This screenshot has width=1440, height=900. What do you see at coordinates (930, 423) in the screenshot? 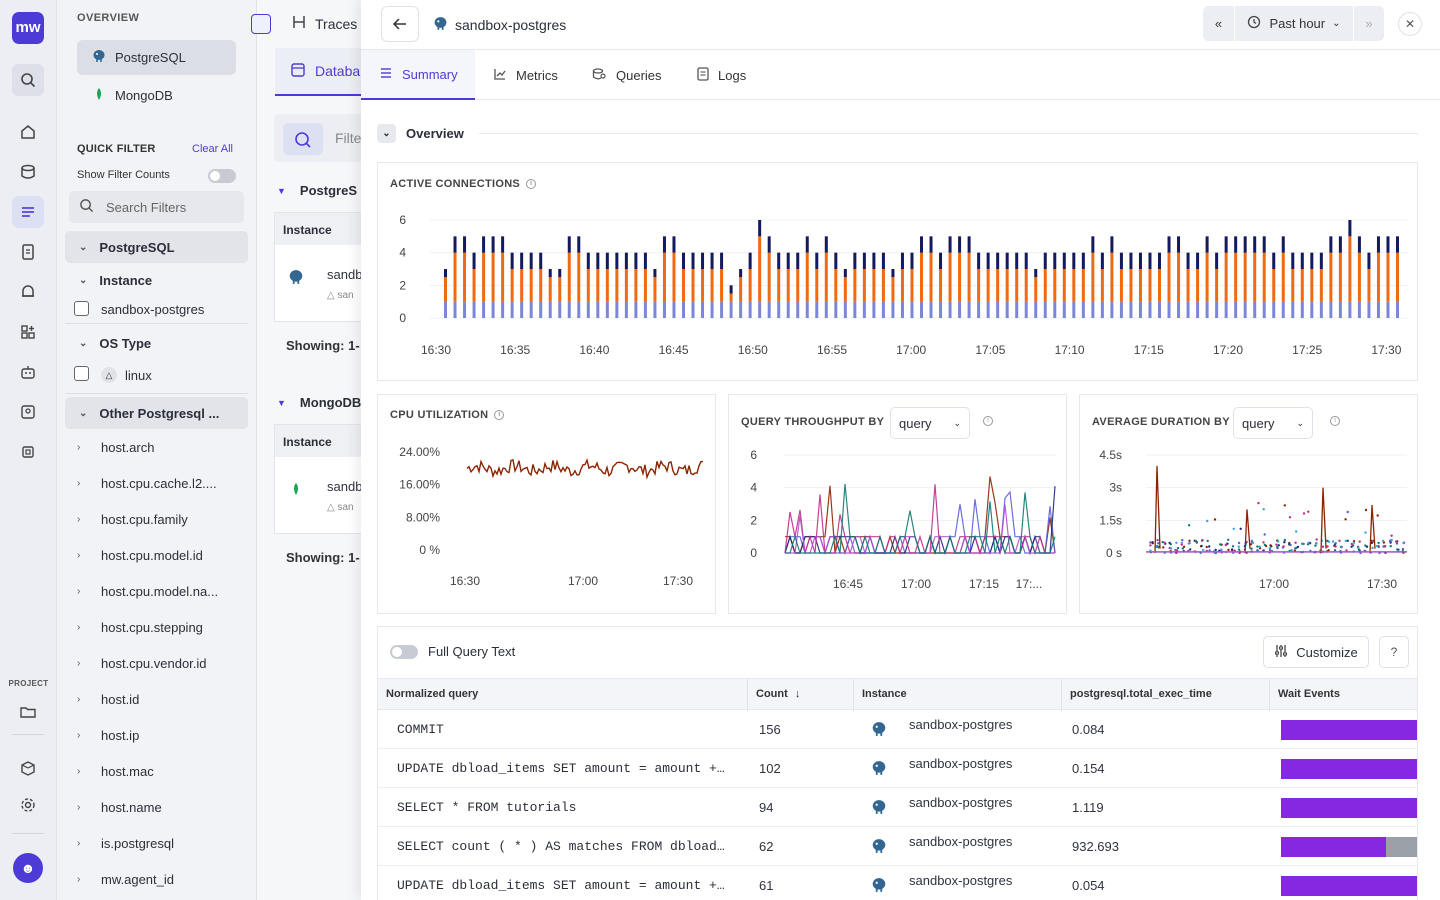
I see `throughput-group-select: query ⌄` at bounding box center [930, 423].